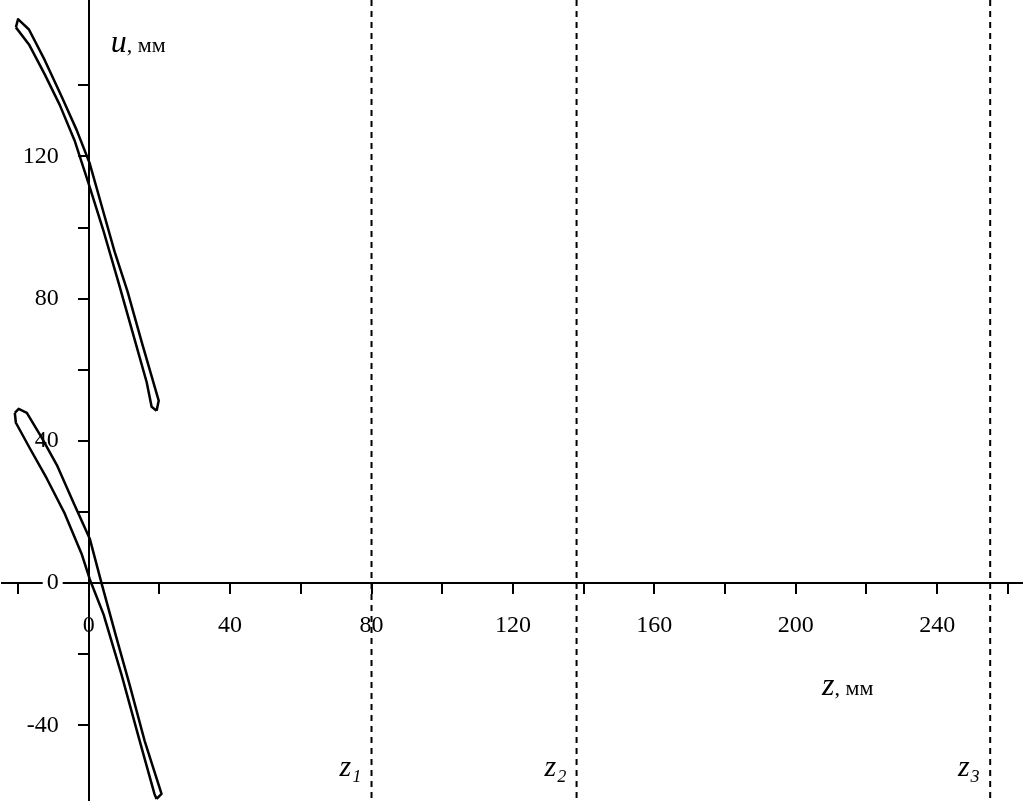 The width and height of the screenshot is (1028, 804). Describe the element at coordinates (795, 623) in the screenshot. I see `x-tick-label: 200` at that location.